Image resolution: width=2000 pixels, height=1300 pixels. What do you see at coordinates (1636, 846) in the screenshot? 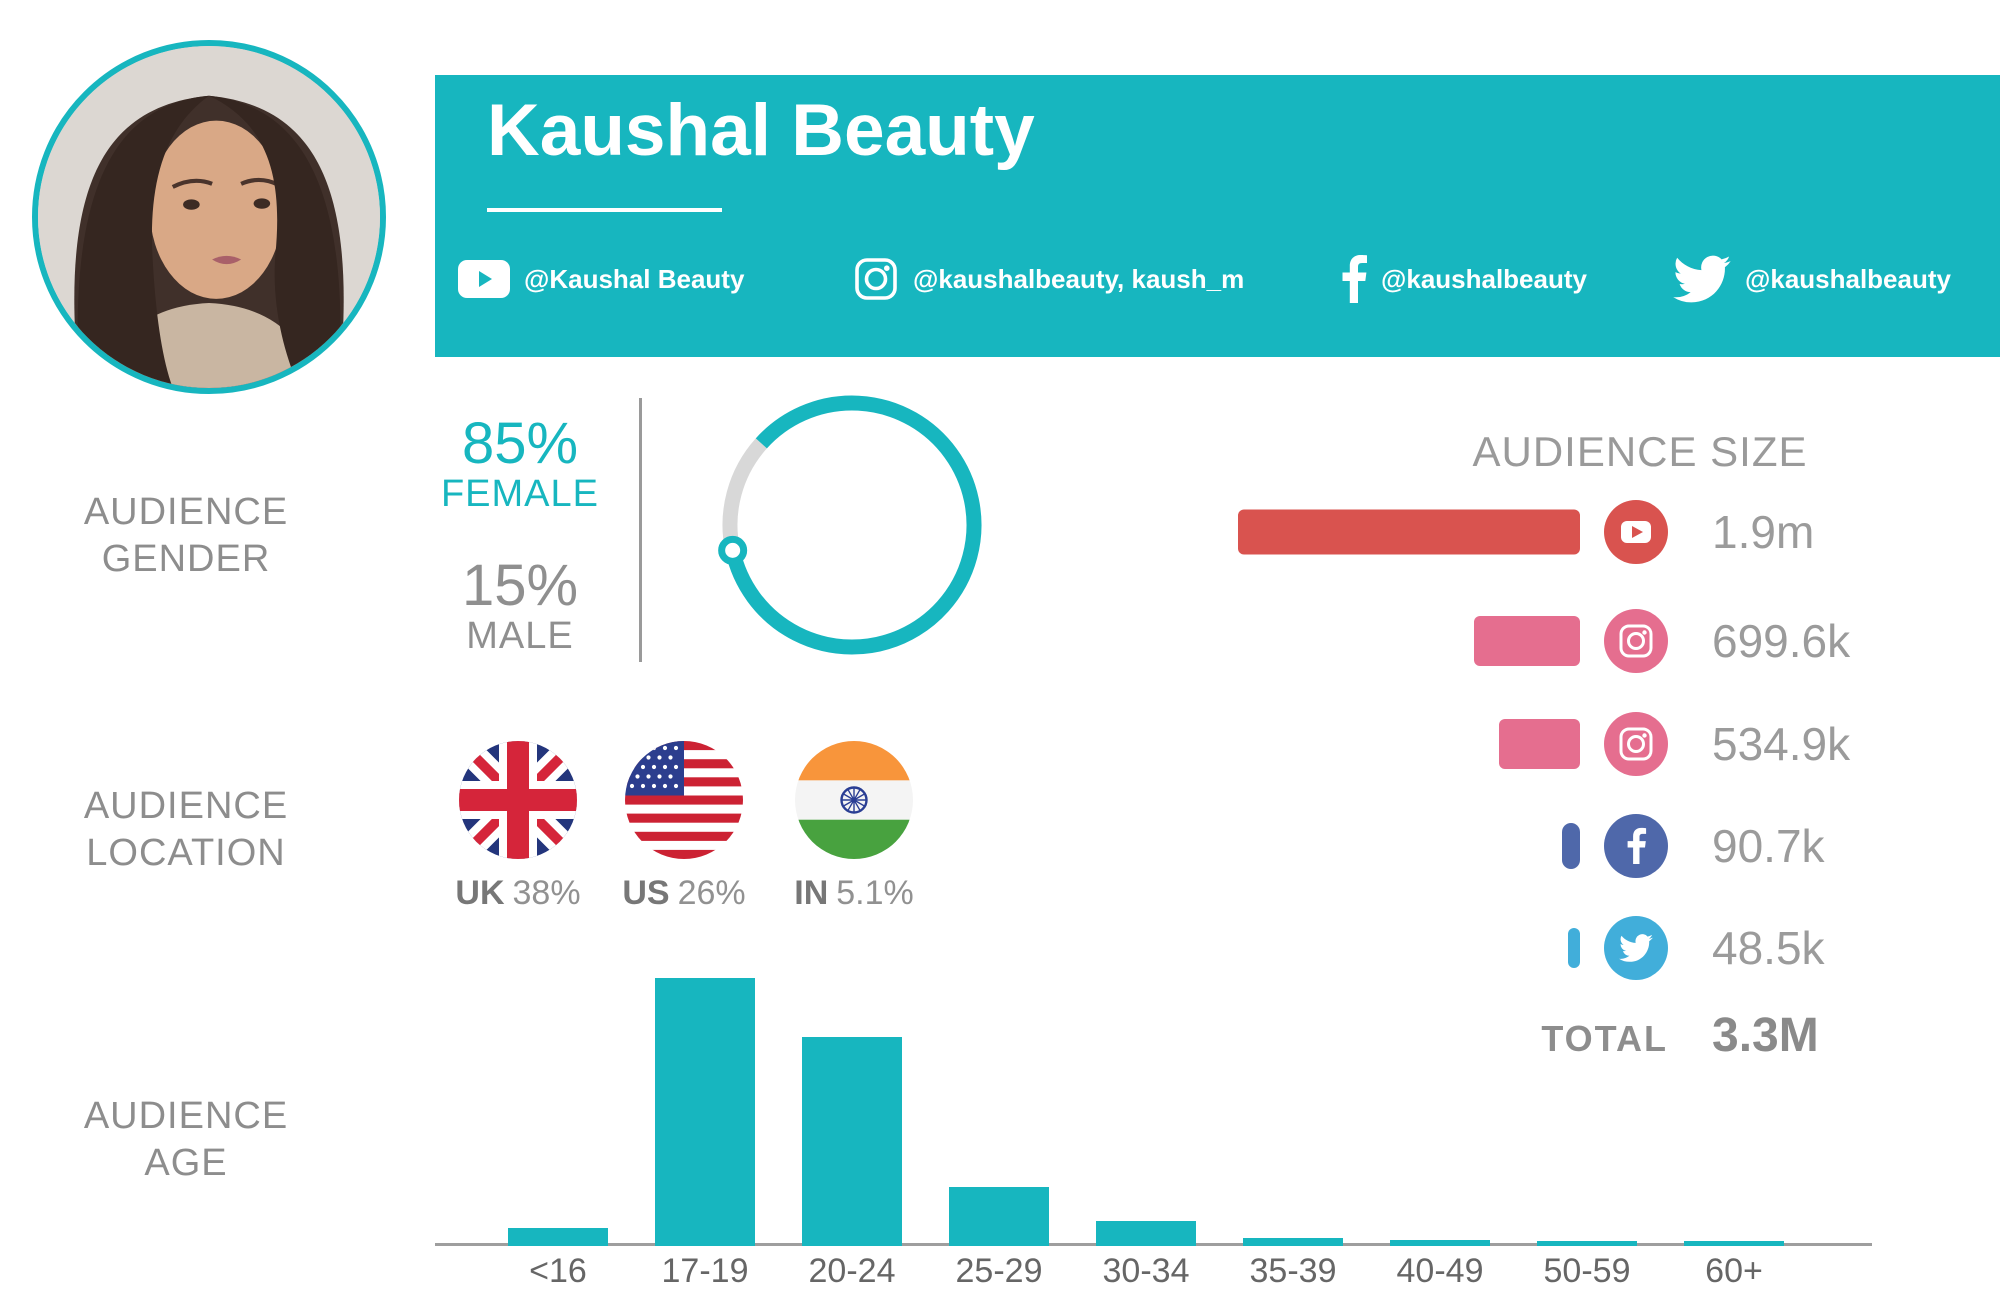
I see `facebook-circle-icon` at bounding box center [1636, 846].